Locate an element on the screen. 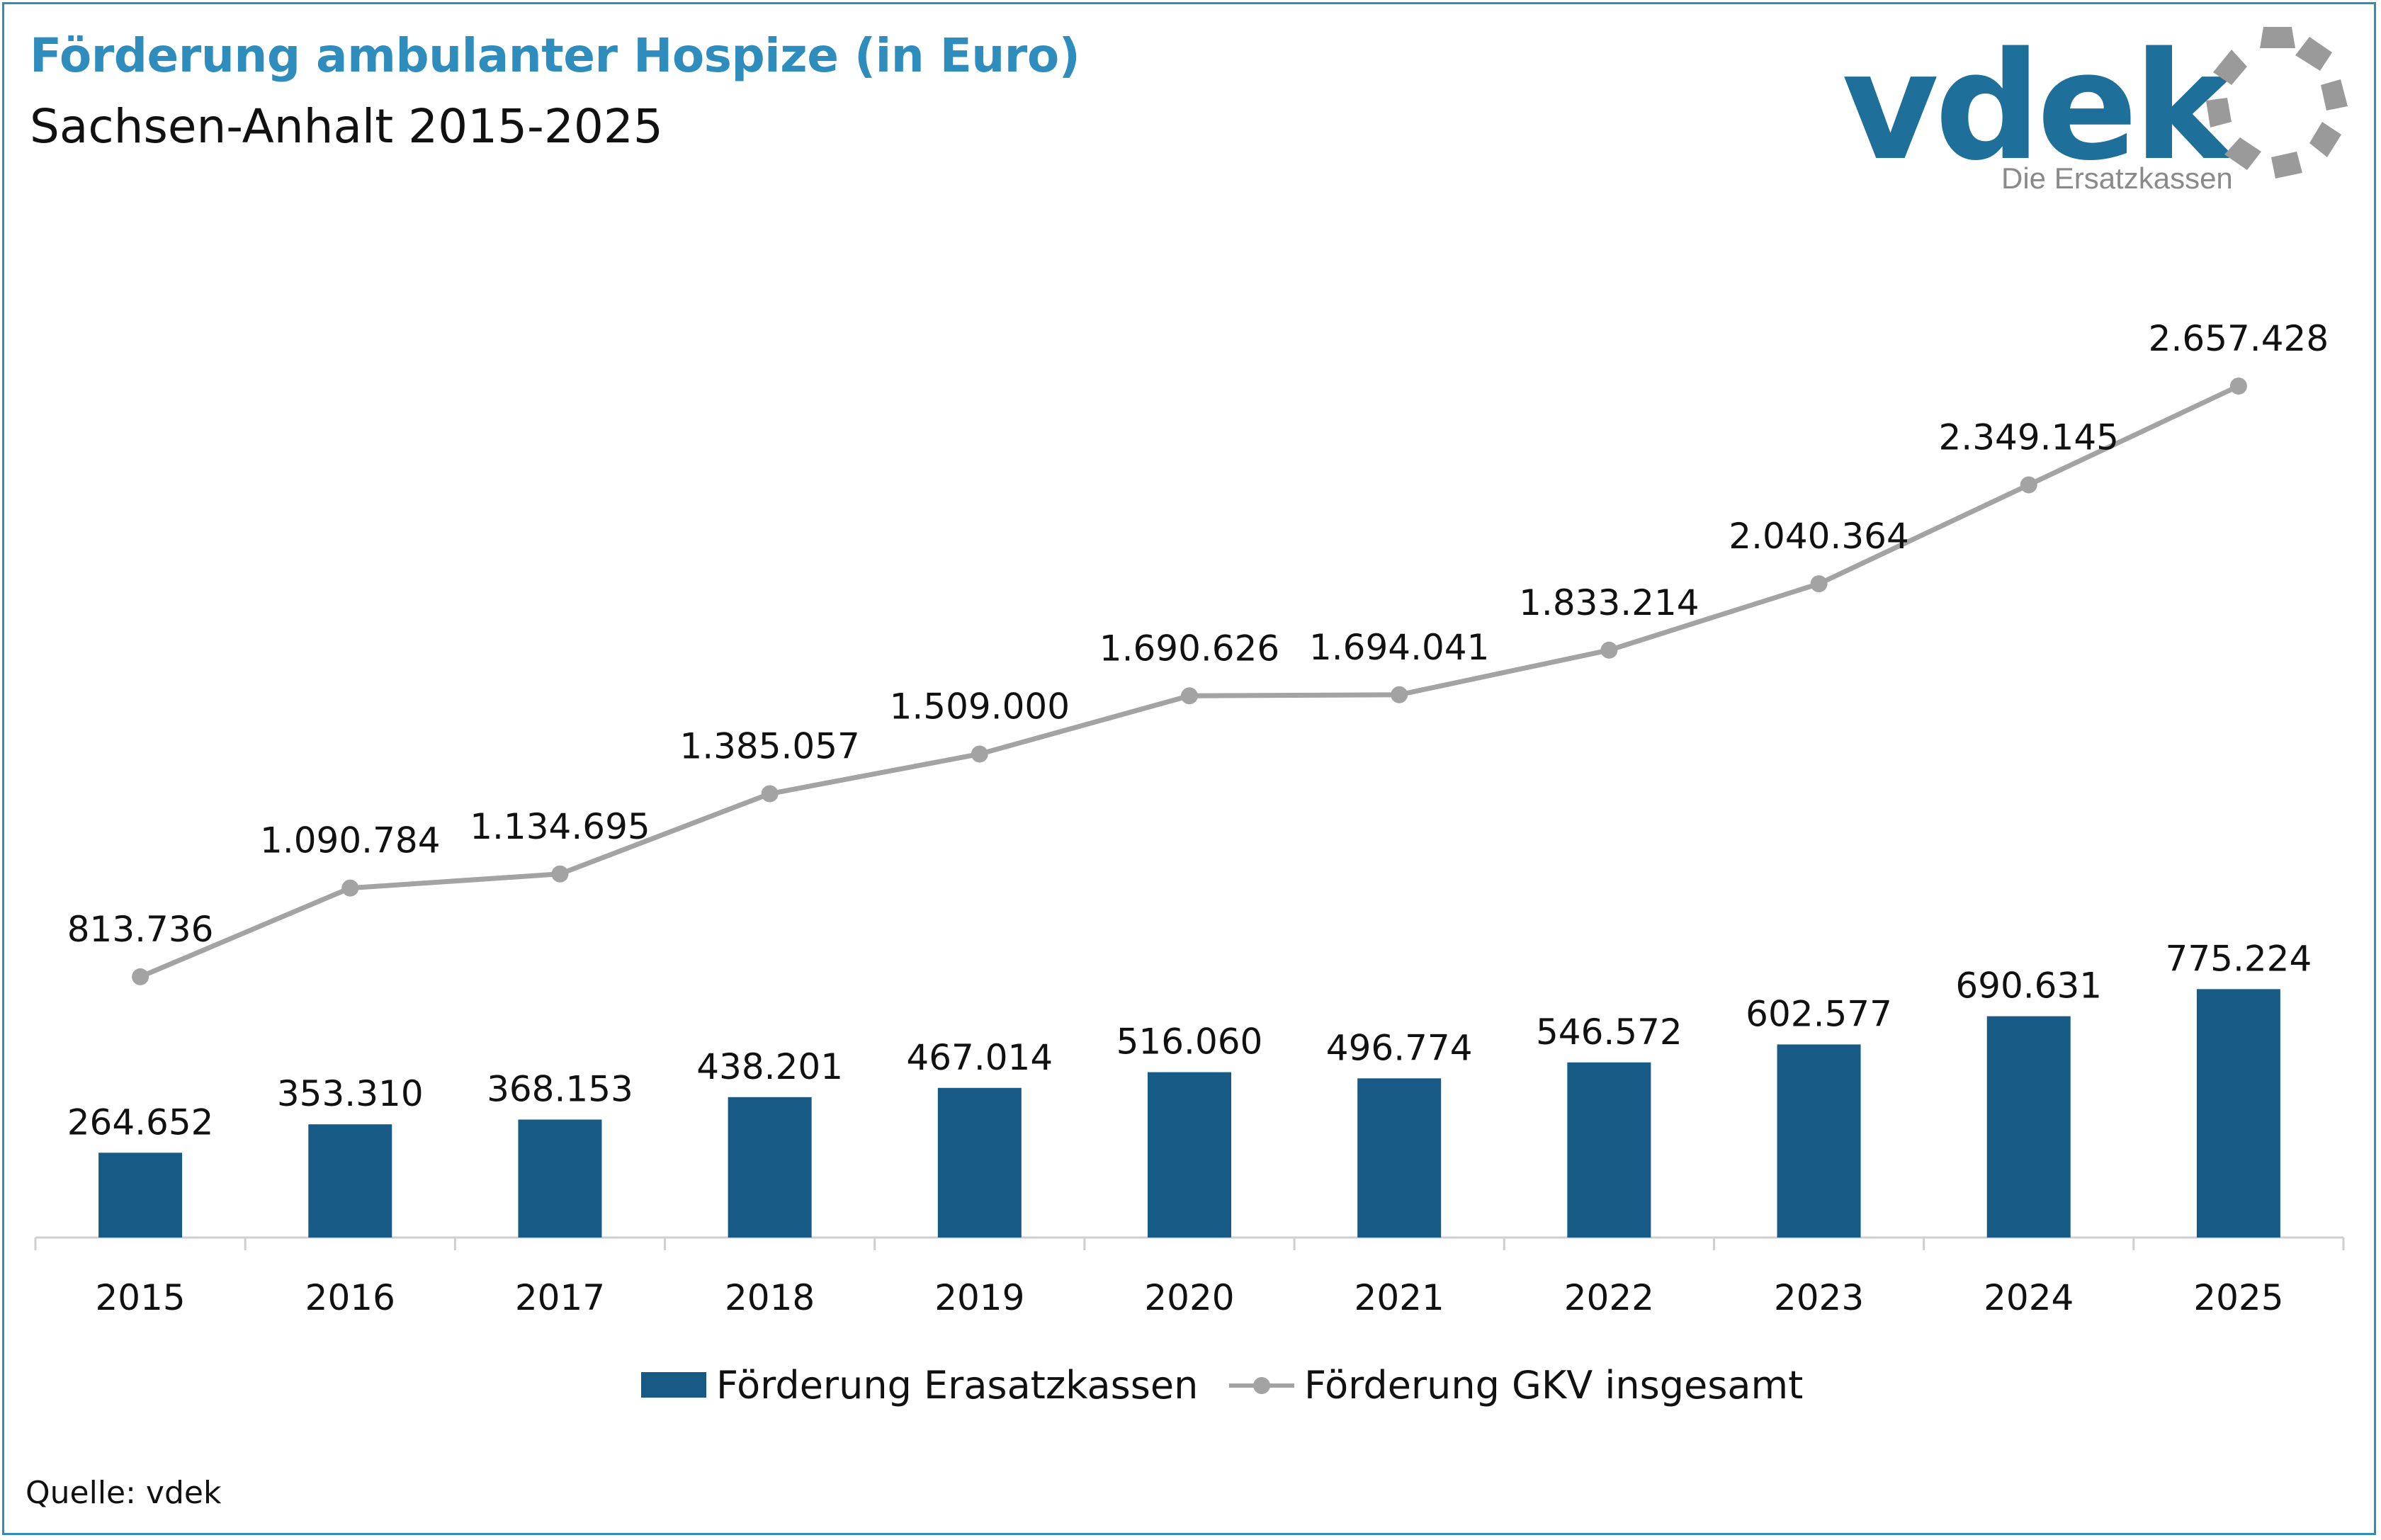 The width and height of the screenshot is (2381, 1540). bar-2022 is located at coordinates (1609, 1150).